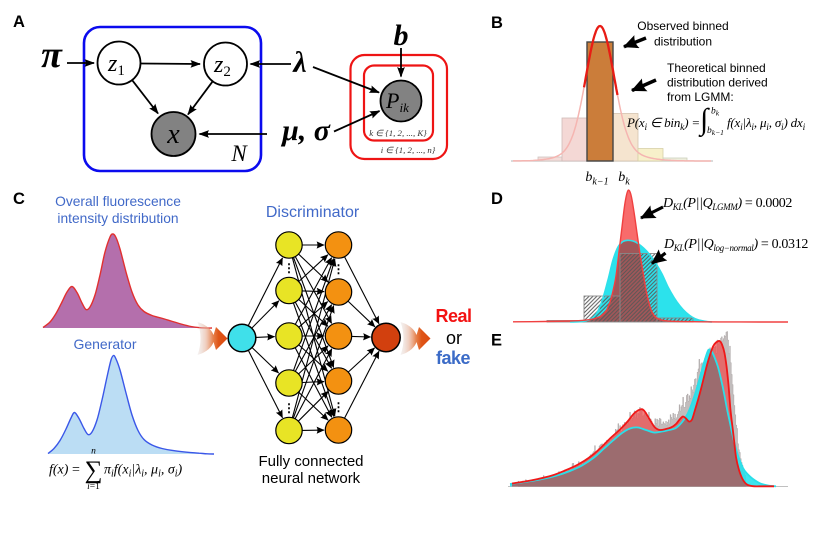 This screenshot has height=560, width=822. What do you see at coordinates (52, 55) in the screenshot?
I see `svg-text: π` at bounding box center [52, 55].